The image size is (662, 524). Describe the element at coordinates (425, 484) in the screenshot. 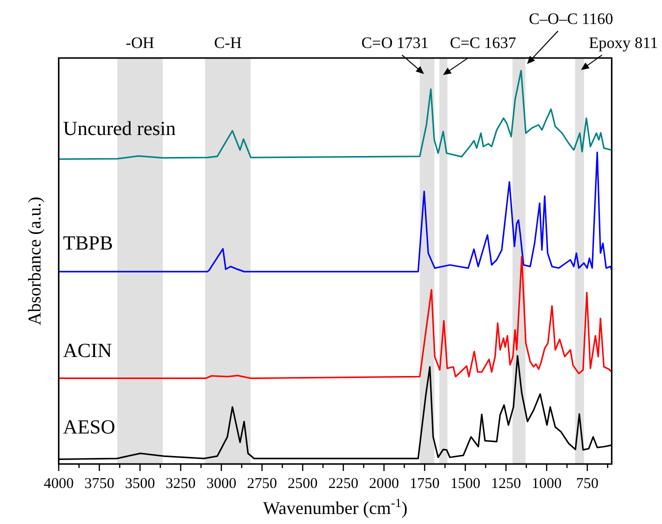

I see `x-tick-label: 1750` at that location.